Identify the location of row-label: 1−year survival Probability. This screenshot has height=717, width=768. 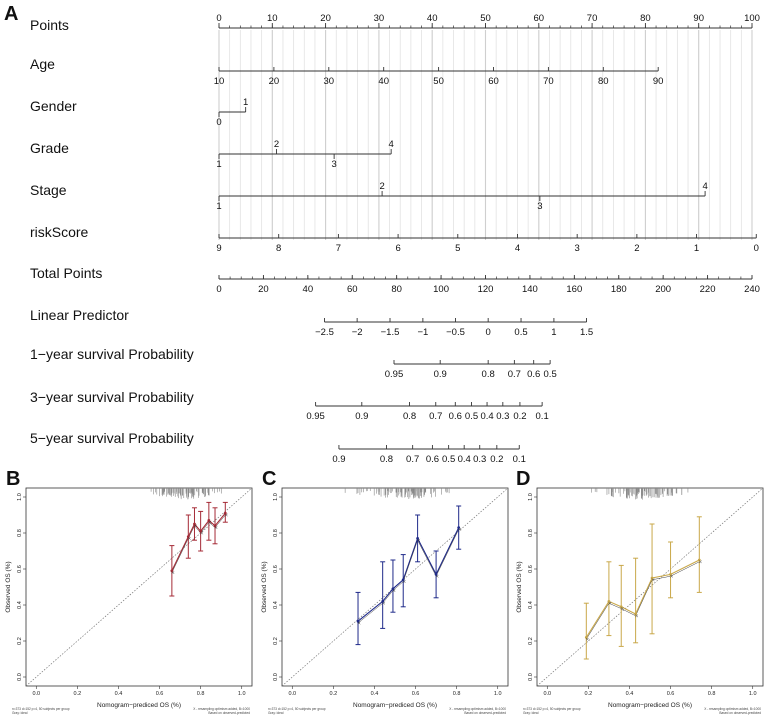
(112, 354).